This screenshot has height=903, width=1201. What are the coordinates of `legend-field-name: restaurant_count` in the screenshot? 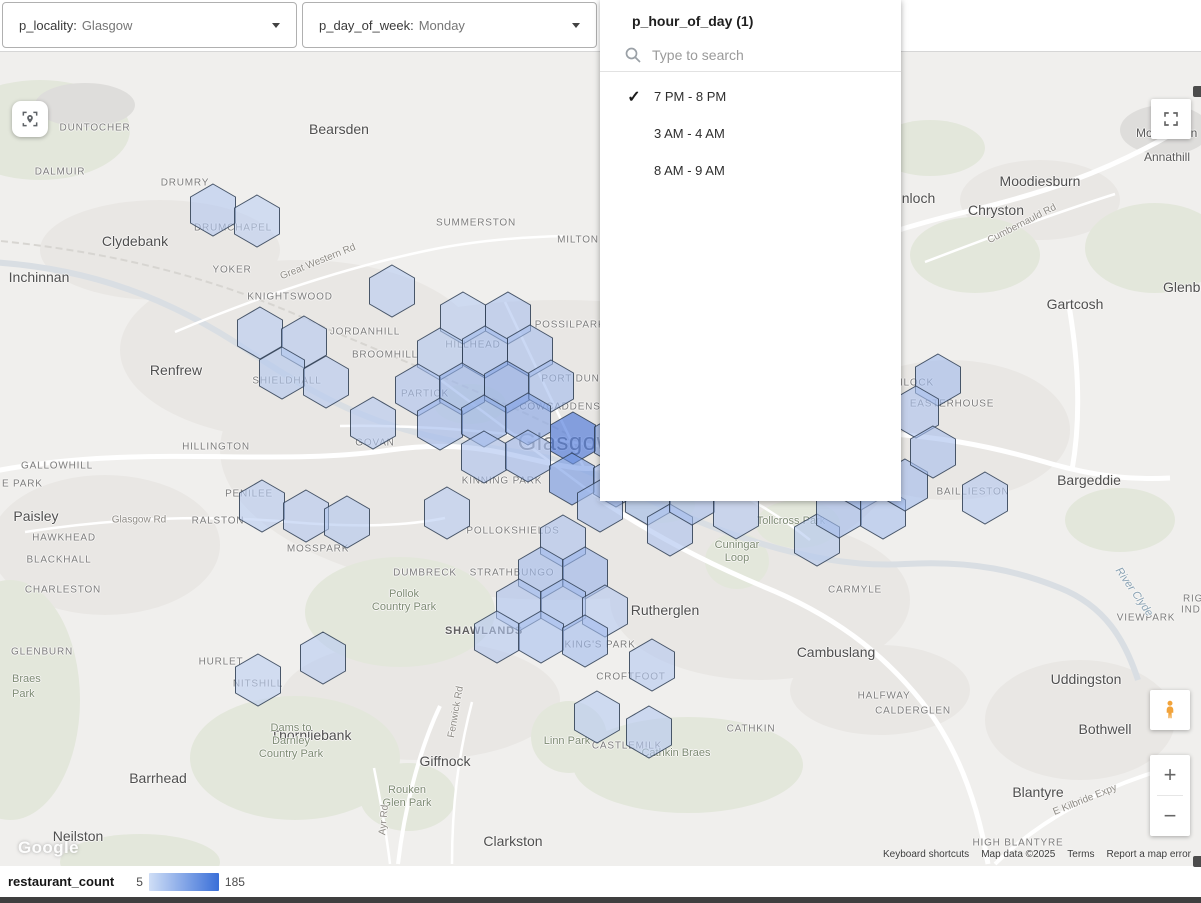 It's located at (61, 881).